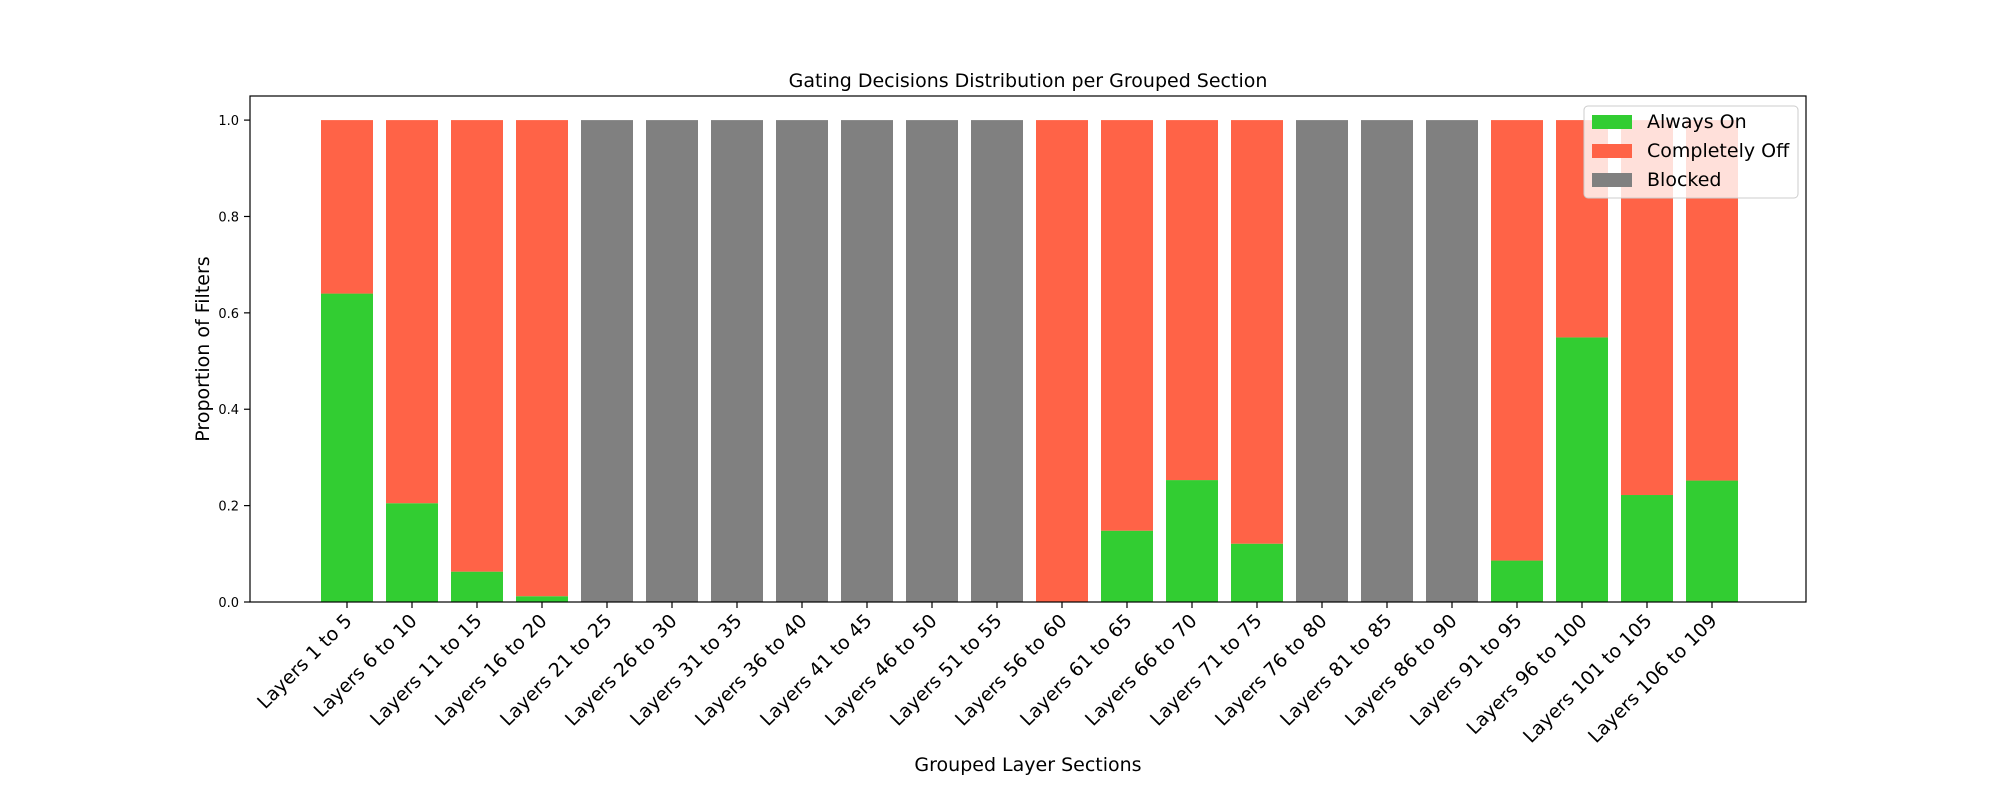 This screenshot has width=2000, height=800. What do you see at coordinates (1206, 670) in the screenshot?
I see `x-tick-label: Layers 71 to 75` at bounding box center [1206, 670].